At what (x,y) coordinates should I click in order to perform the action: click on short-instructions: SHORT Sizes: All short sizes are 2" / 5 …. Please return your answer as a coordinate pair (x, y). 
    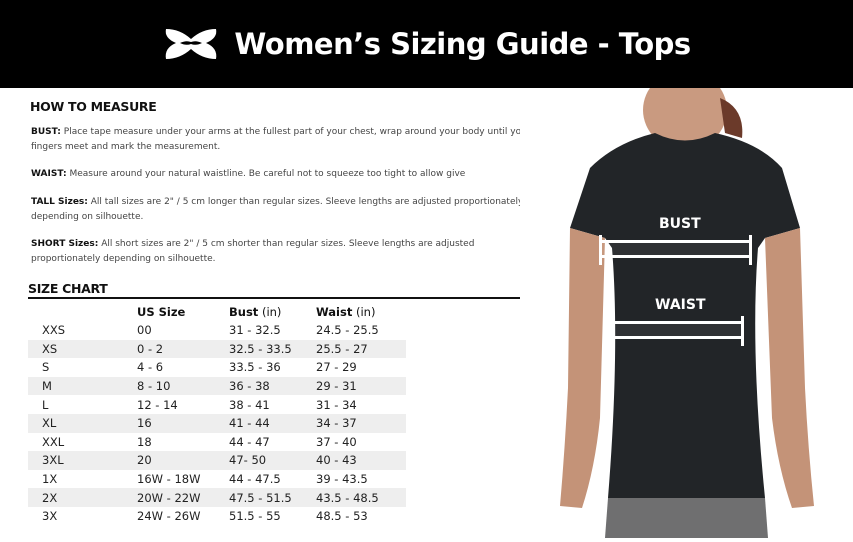
    Looking at the image, I should click on (283, 252).